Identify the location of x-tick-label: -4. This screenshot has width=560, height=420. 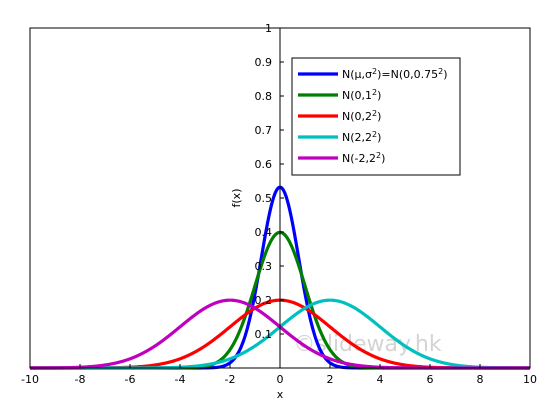
(180, 379).